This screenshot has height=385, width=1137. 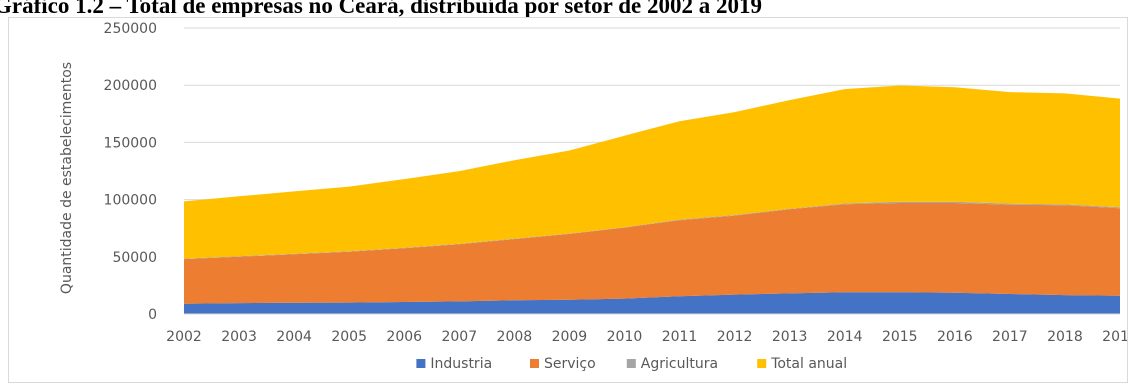 I want to click on x-tick-label: 2003, so click(x=239, y=337).